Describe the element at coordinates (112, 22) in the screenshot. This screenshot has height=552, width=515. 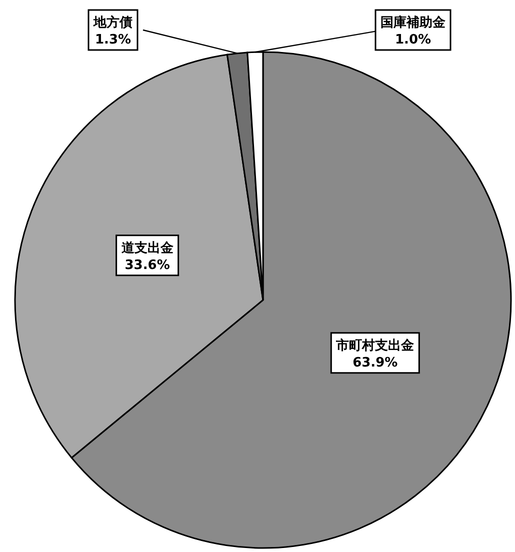
I see `slice-label: 地方債` at that location.